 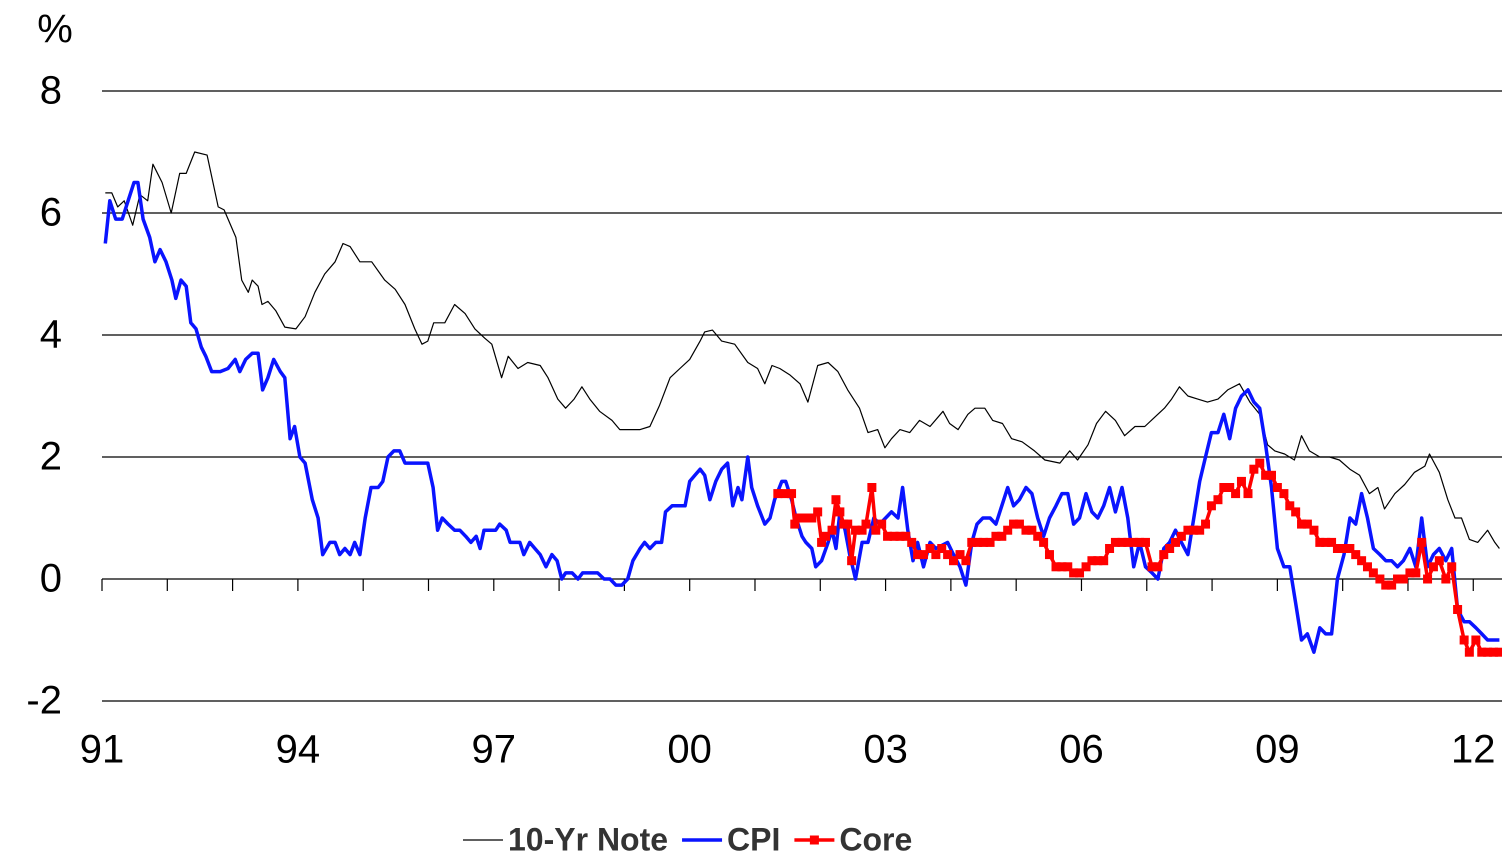 What do you see at coordinates (51, 335) in the screenshot?
I see `y-tick-label: 4` at bounding box center [51, 335].